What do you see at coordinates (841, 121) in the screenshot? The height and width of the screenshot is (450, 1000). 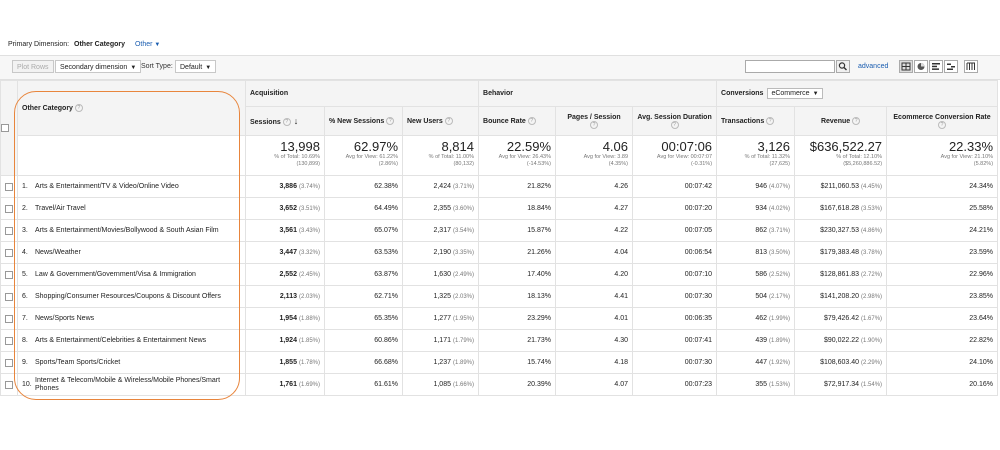 I see `revenue-column-header: Revenue ?` at bounding box center [841, 121].